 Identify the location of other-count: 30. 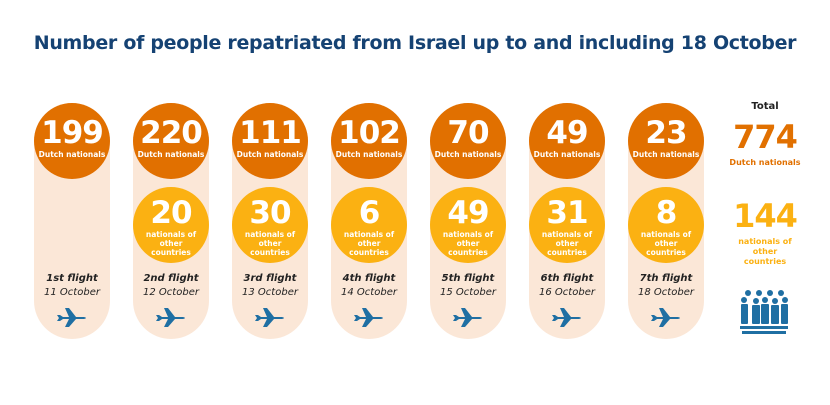
(270, 213).